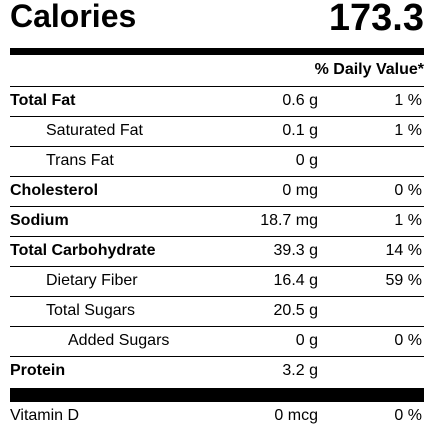 Image resolution: width=430 pixels, height=430 pixels. I want to click on vitamin-daily-value: 0 %, so click(408, 415).